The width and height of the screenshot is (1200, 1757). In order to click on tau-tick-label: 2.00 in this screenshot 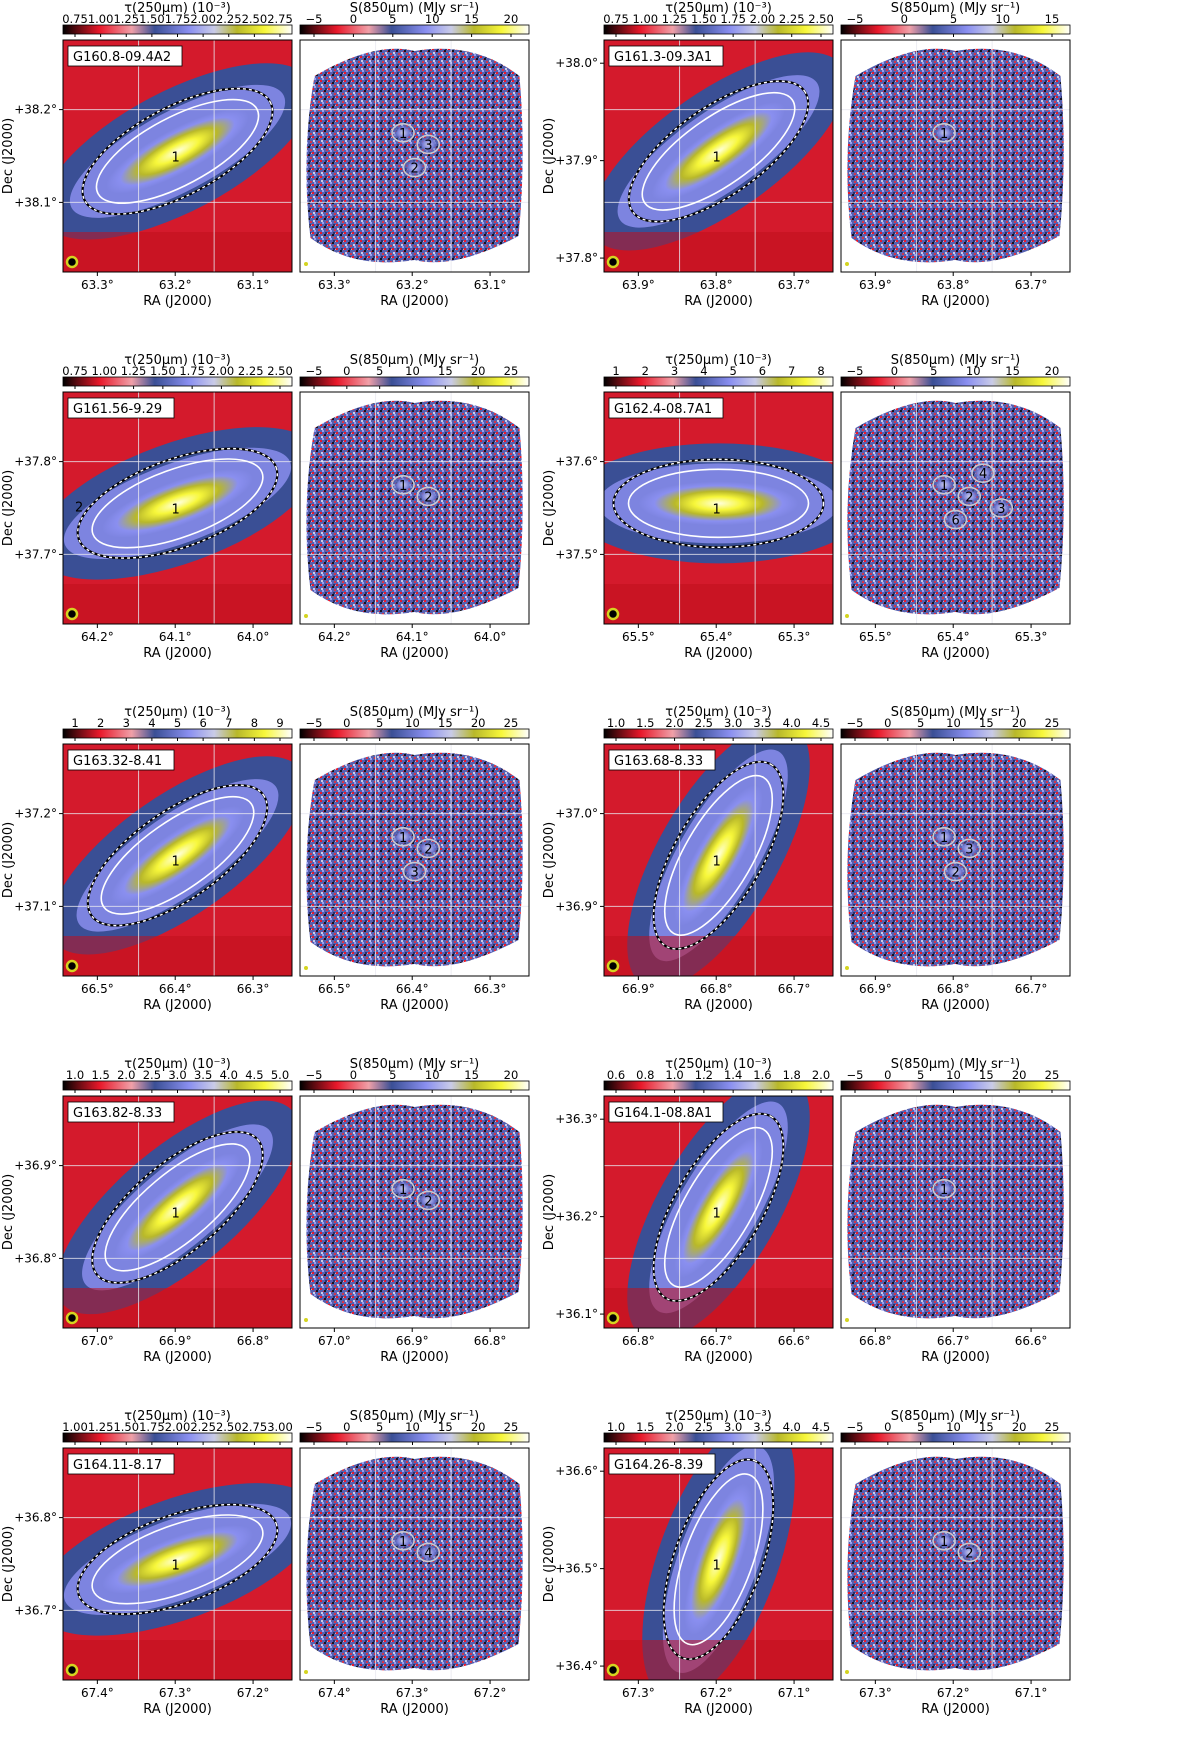, I will do `click(178, 1427)`.